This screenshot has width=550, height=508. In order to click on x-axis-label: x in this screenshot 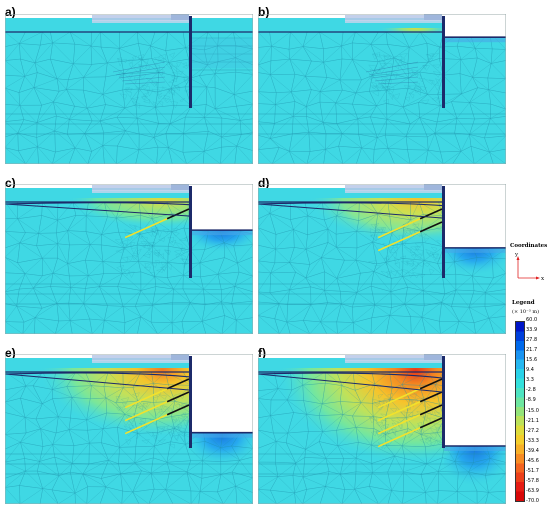, I will do `click(543, 279)`.